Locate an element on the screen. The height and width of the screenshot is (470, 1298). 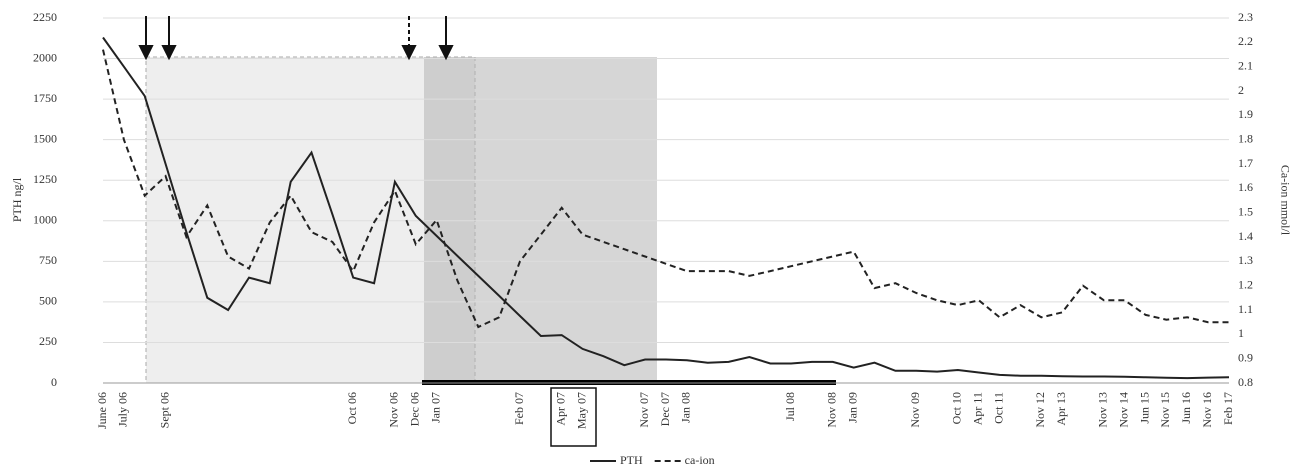
x-tick-label: Nov 13 is located at coordinates (1103, 410).